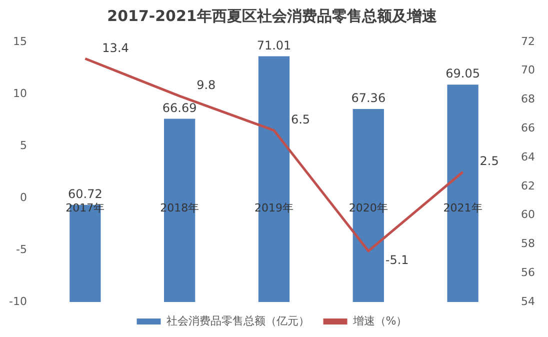  What do you see at coordinates (19, 93) in the screenshot?
I see `y-tick-label: 10` at bounding box center [19, 93].